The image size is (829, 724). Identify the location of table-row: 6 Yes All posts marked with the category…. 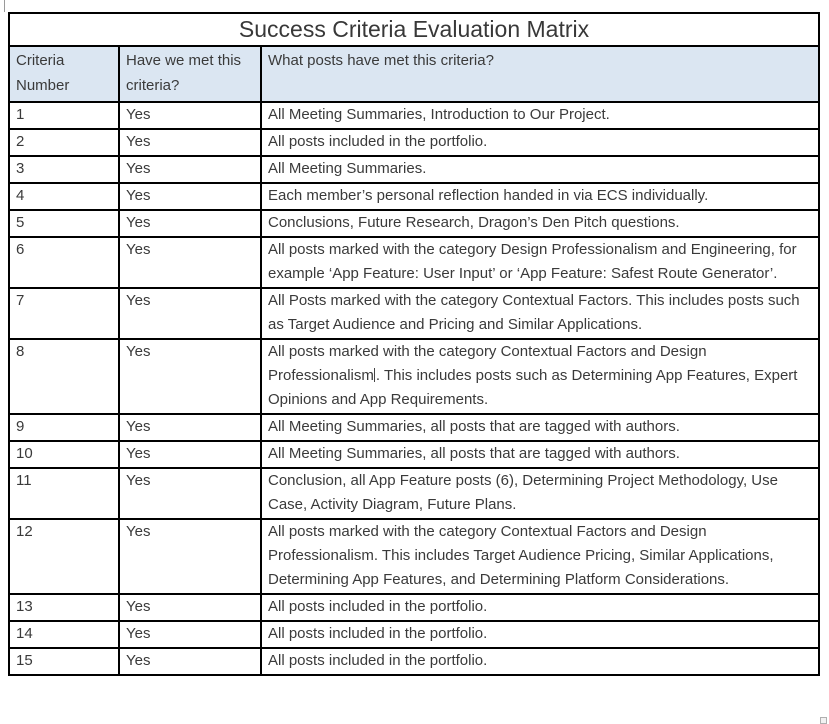
(414, 262).